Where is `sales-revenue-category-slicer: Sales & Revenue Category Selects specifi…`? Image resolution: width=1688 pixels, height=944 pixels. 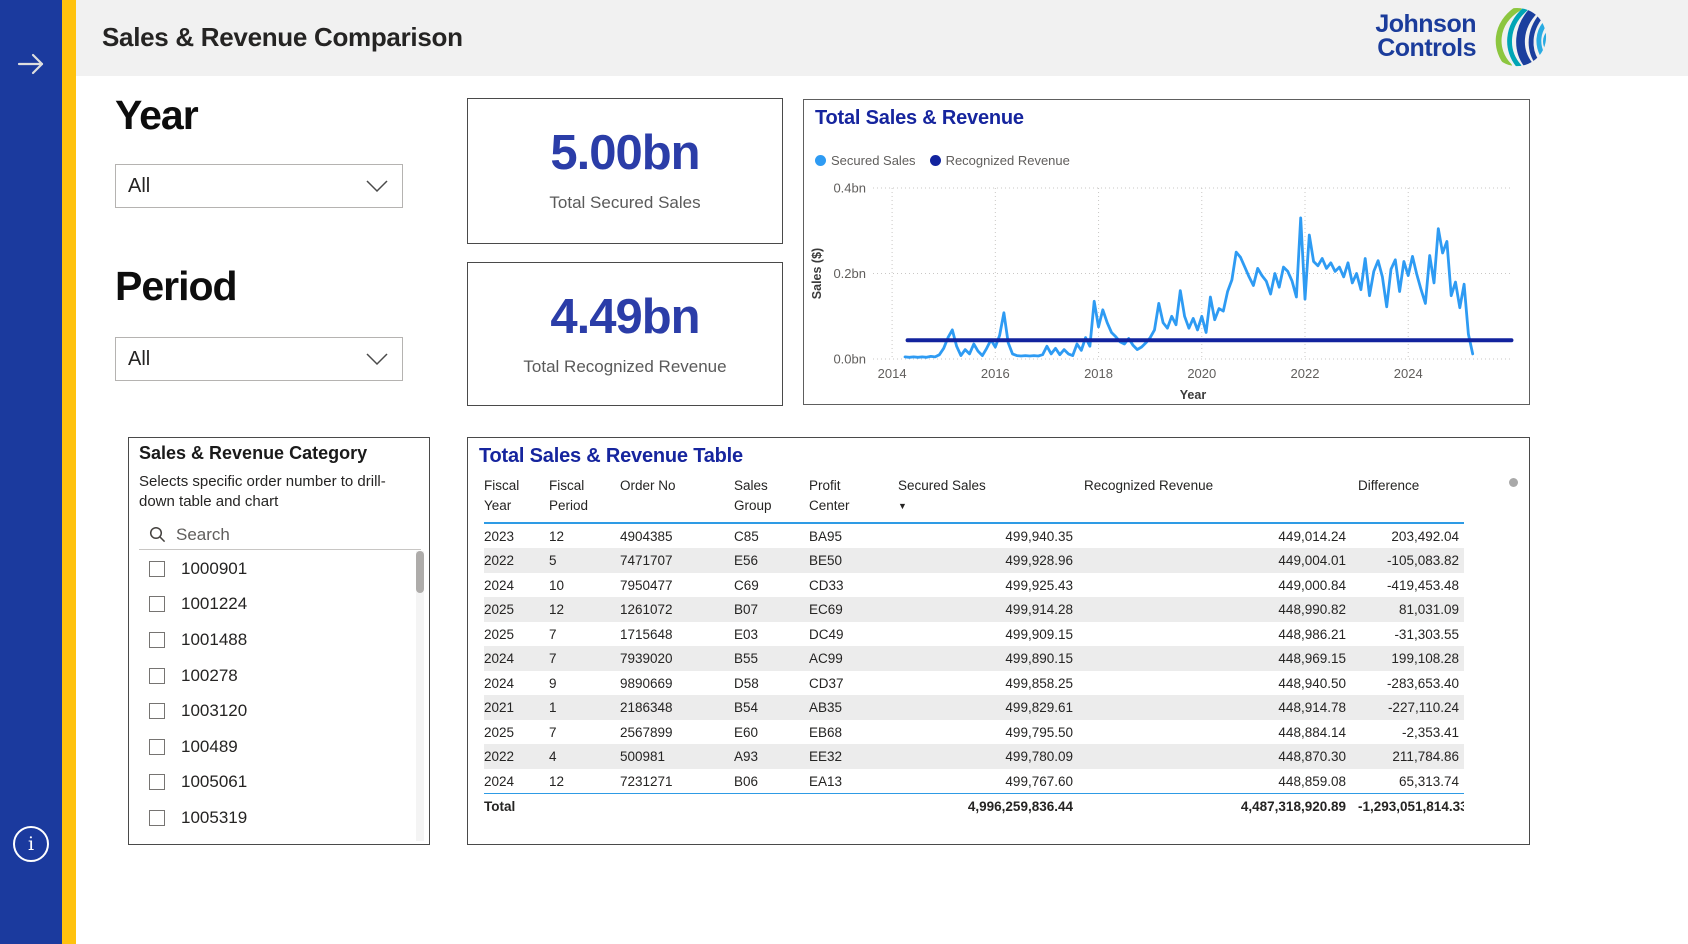
sales-revenue-category-slicer: Sales & Revenue Category Selects specifi… is located at coordinates (279, 641).